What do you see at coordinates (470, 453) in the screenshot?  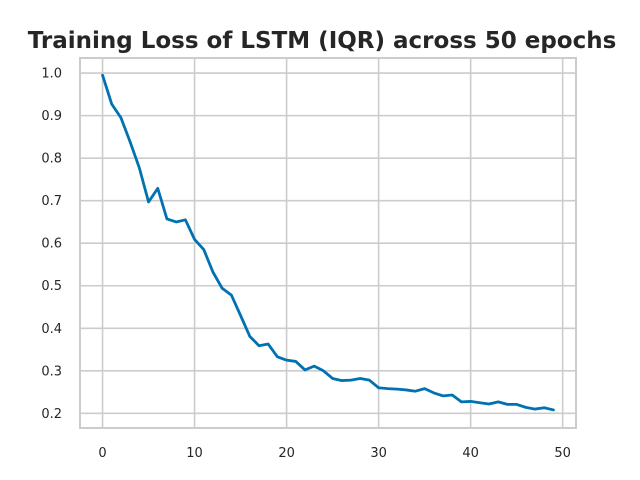 I see `x-tick-label: 40` at bounding box center [470, 453].